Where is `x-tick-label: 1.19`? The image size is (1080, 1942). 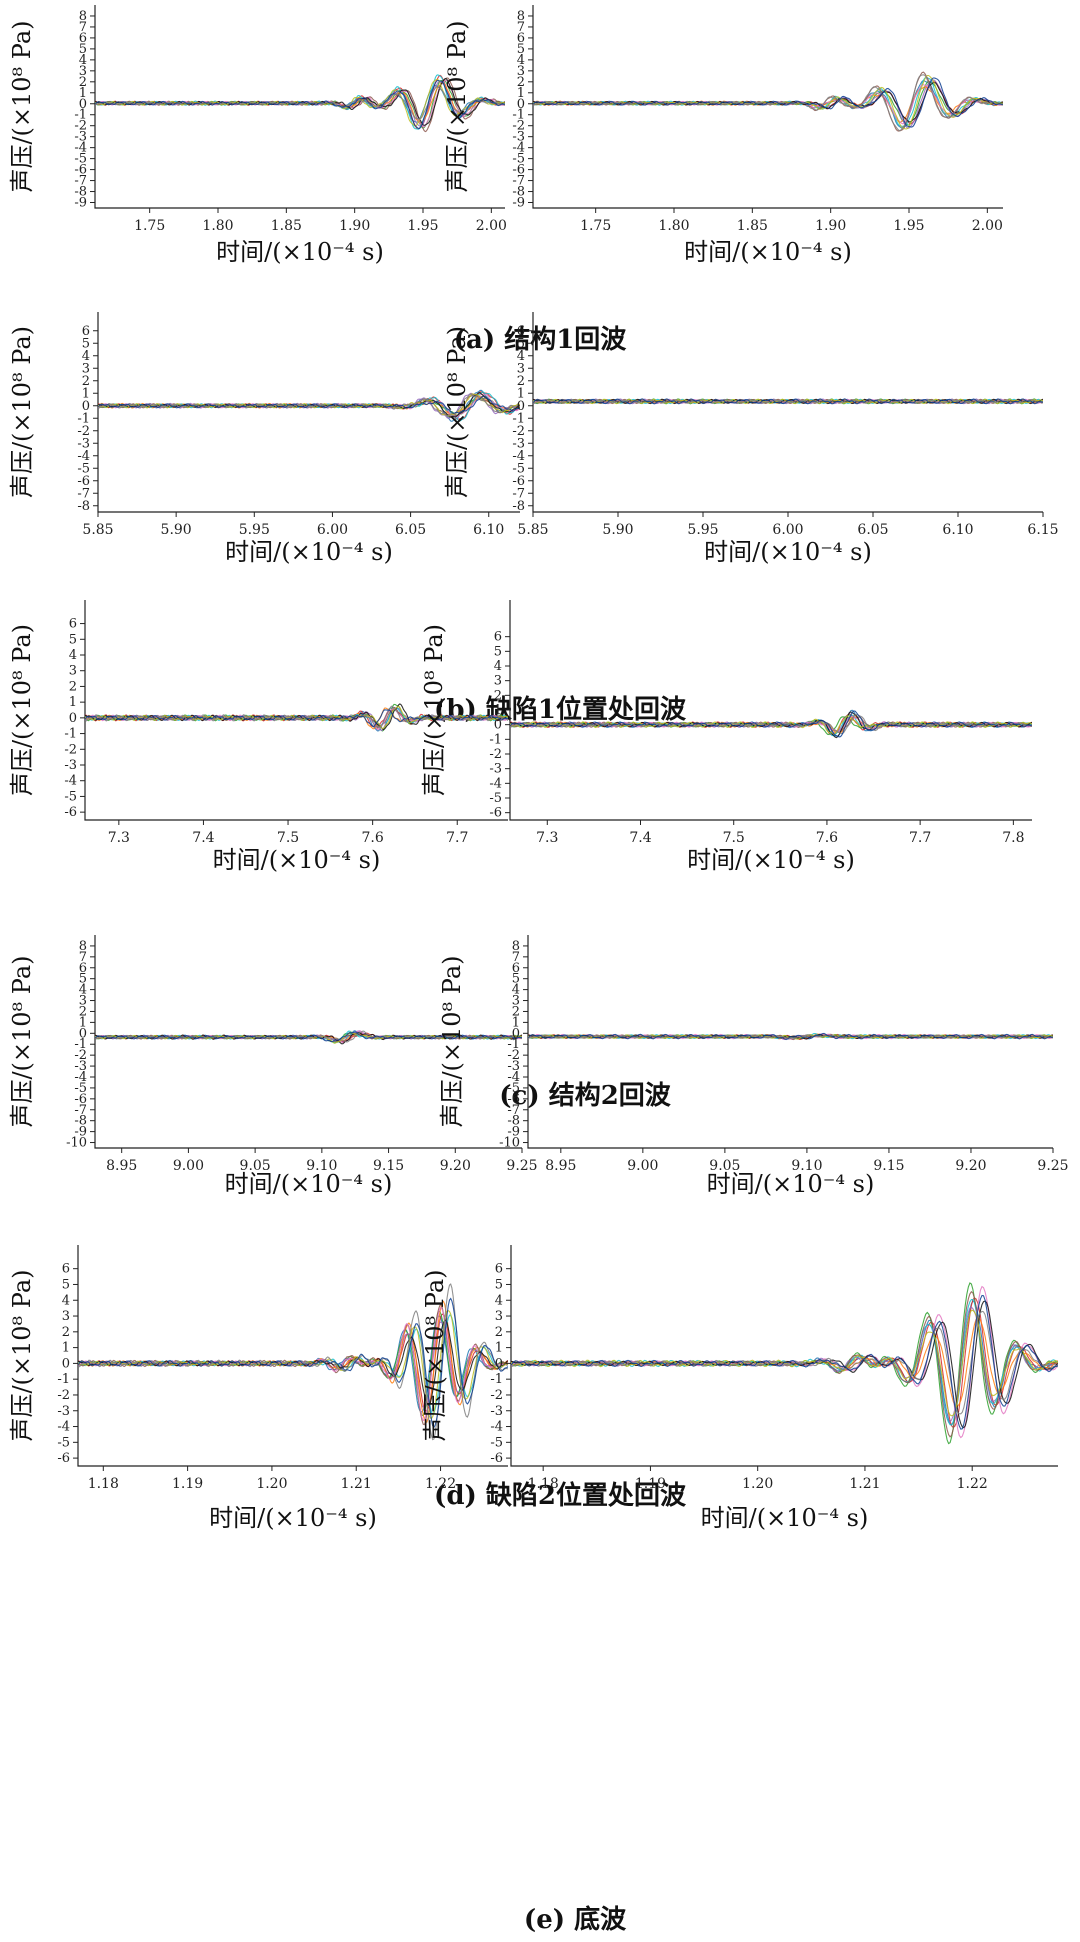
x-tick-label: 1.19 is located at coordinates (187, 1484).